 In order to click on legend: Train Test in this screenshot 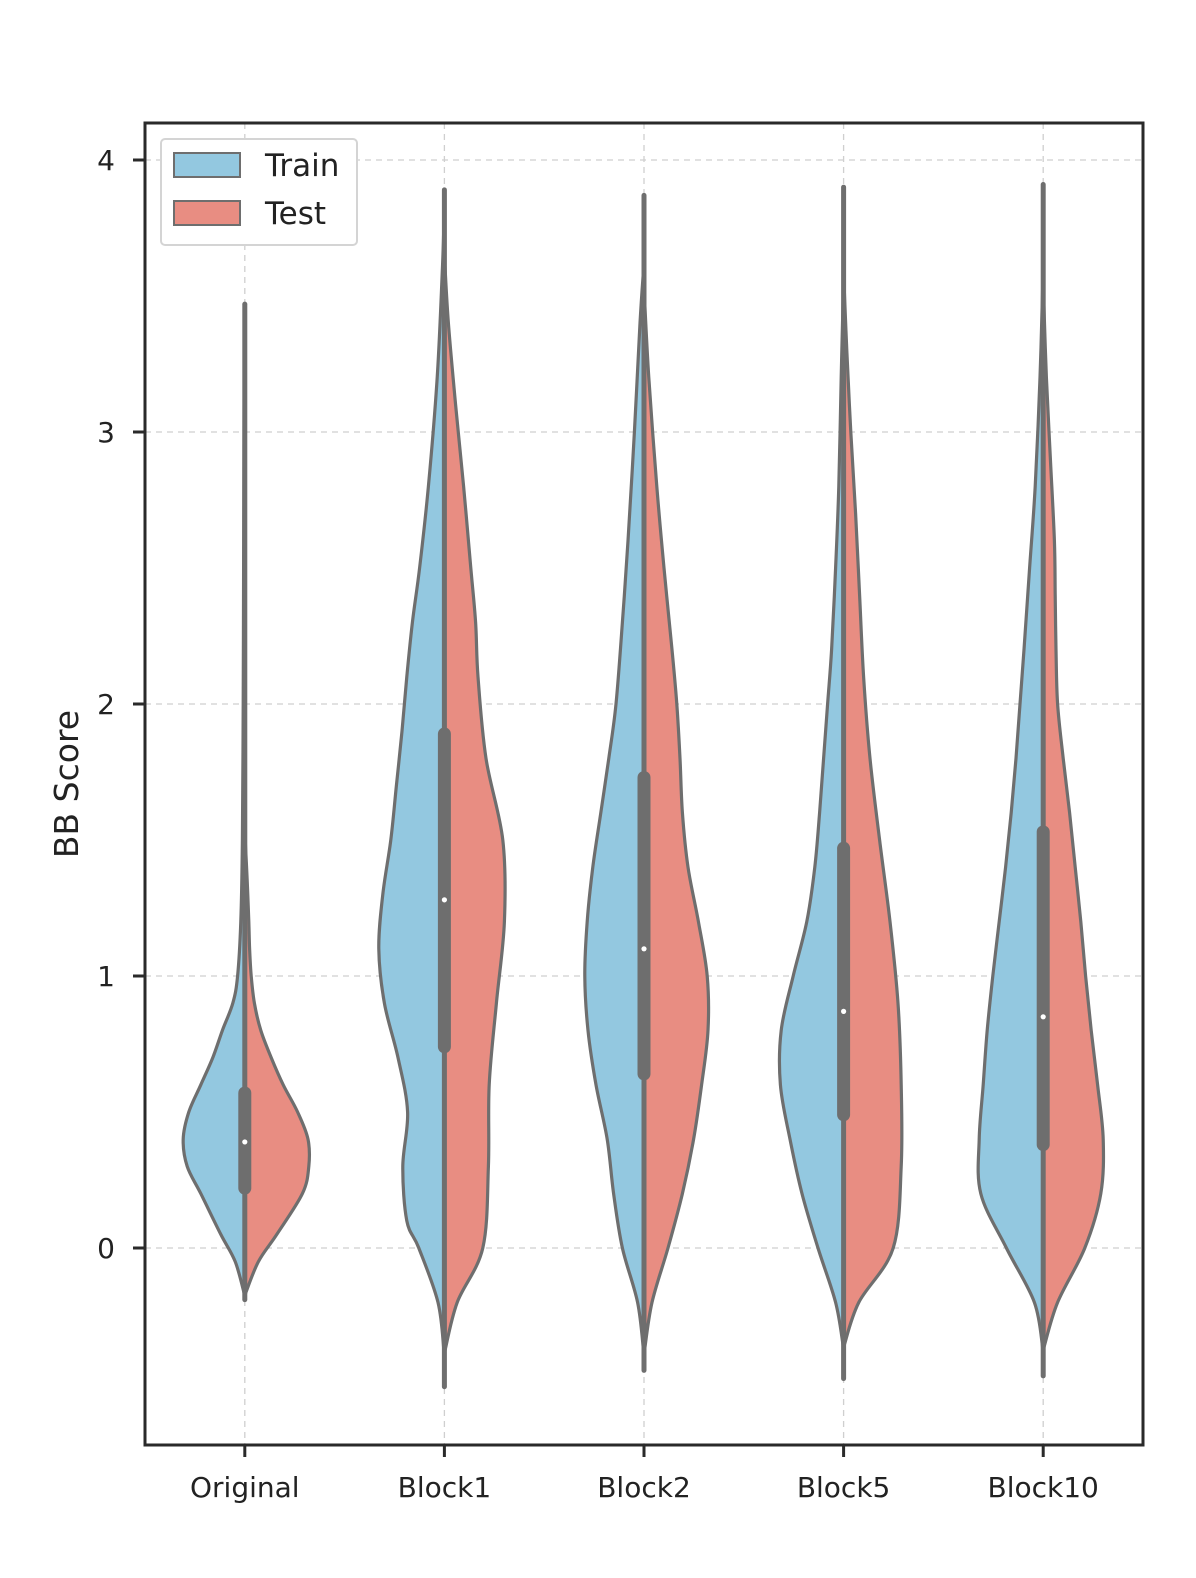, I will do `click(259, 192)`.